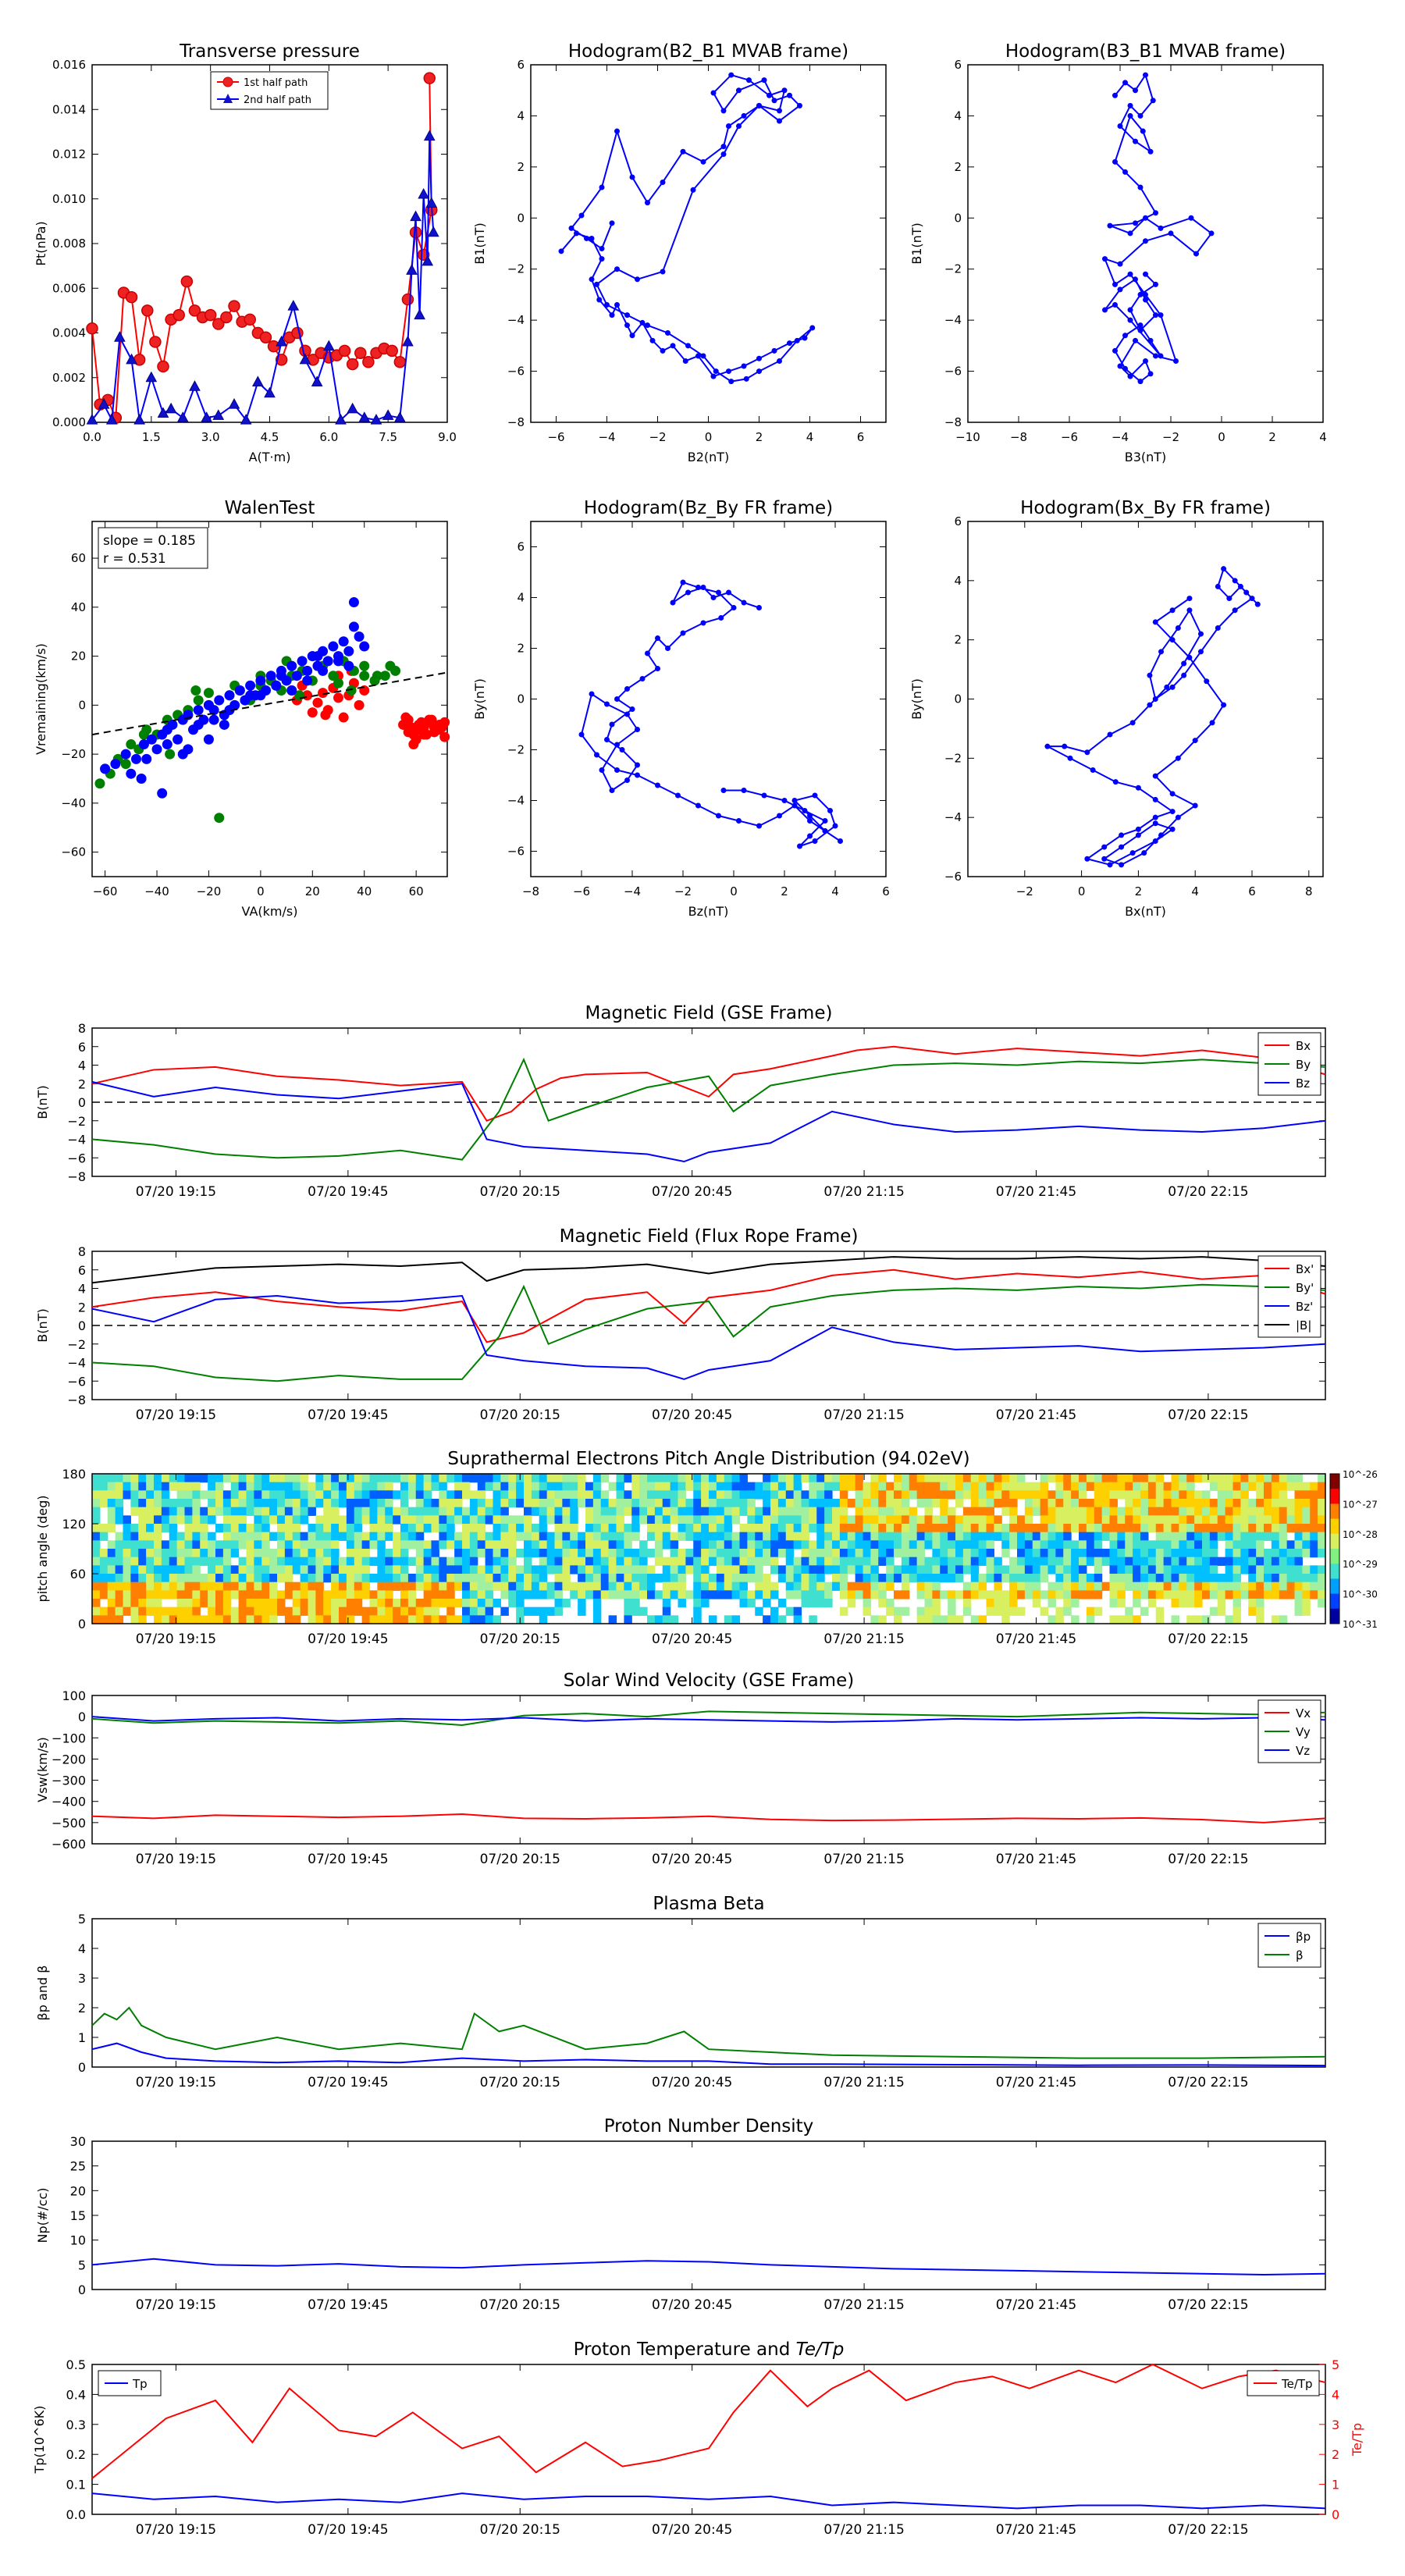  Describe the element at coordinates (1070, 437) in the screenshot. I see `h2-xtick-label: −6` at that location.